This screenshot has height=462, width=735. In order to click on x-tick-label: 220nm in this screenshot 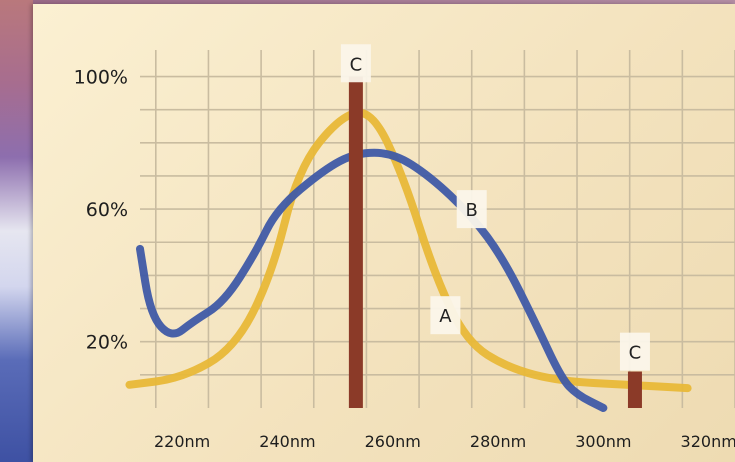, I will do `click(182, 441)`.